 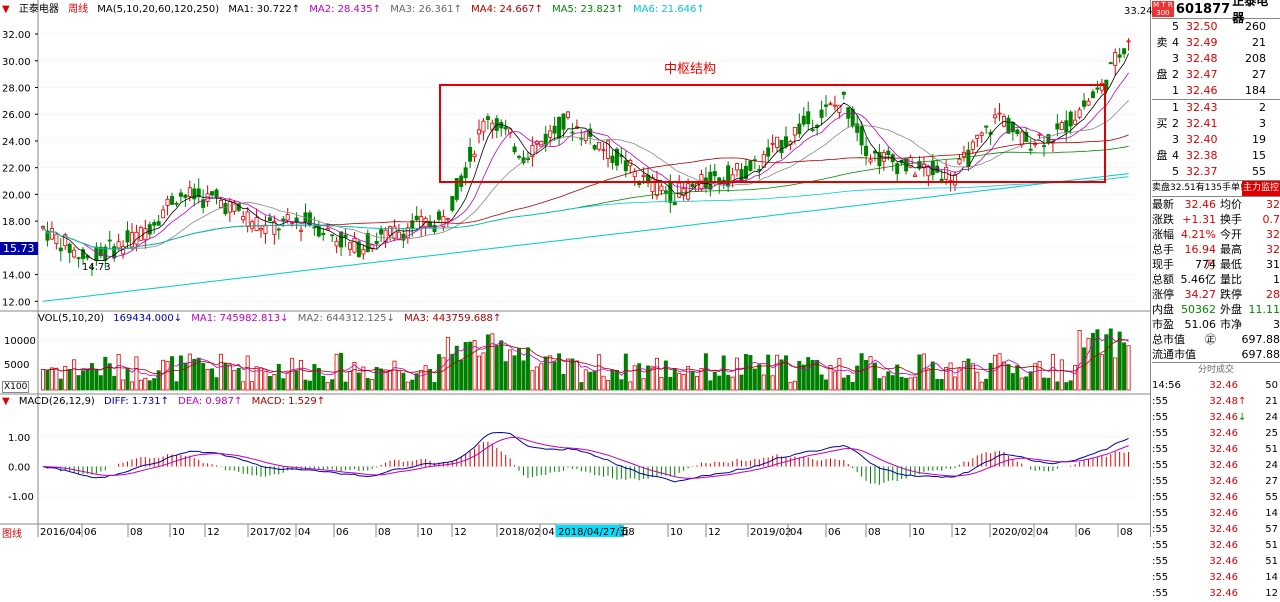 What do you see at coordinates (1216, 309) in the screenshot?
I see `stat-row: 内盘 50362 外盘 11.11` at bounding box center [1216, 309].